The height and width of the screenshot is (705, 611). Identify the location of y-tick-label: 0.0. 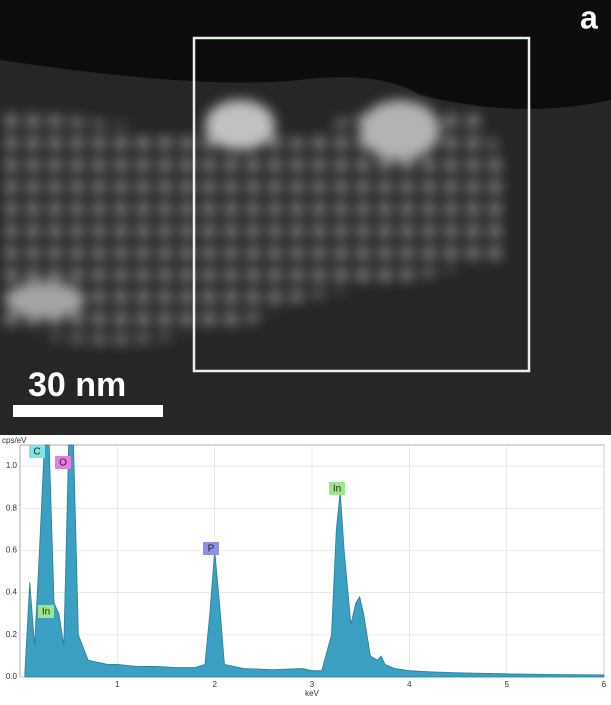
(12, 676).